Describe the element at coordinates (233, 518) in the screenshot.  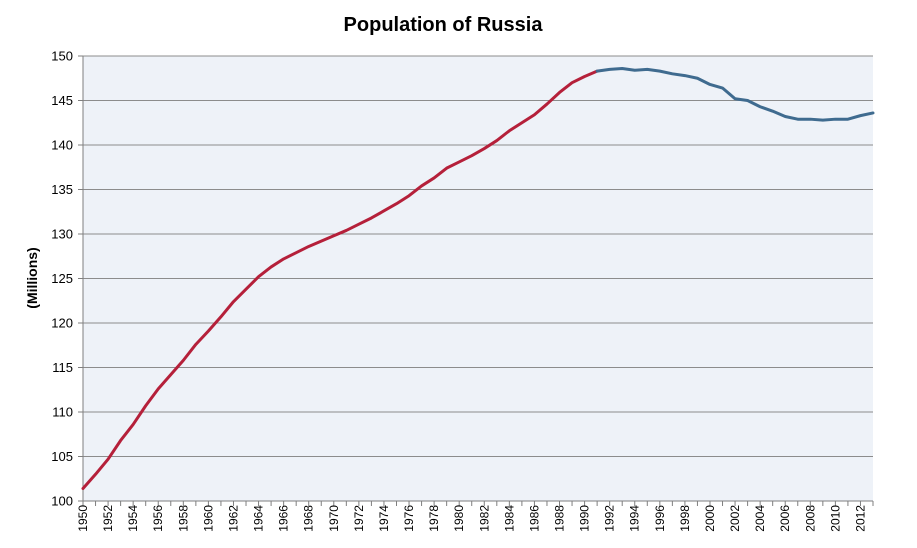
I see `x-tick-label: 1962` at that location.